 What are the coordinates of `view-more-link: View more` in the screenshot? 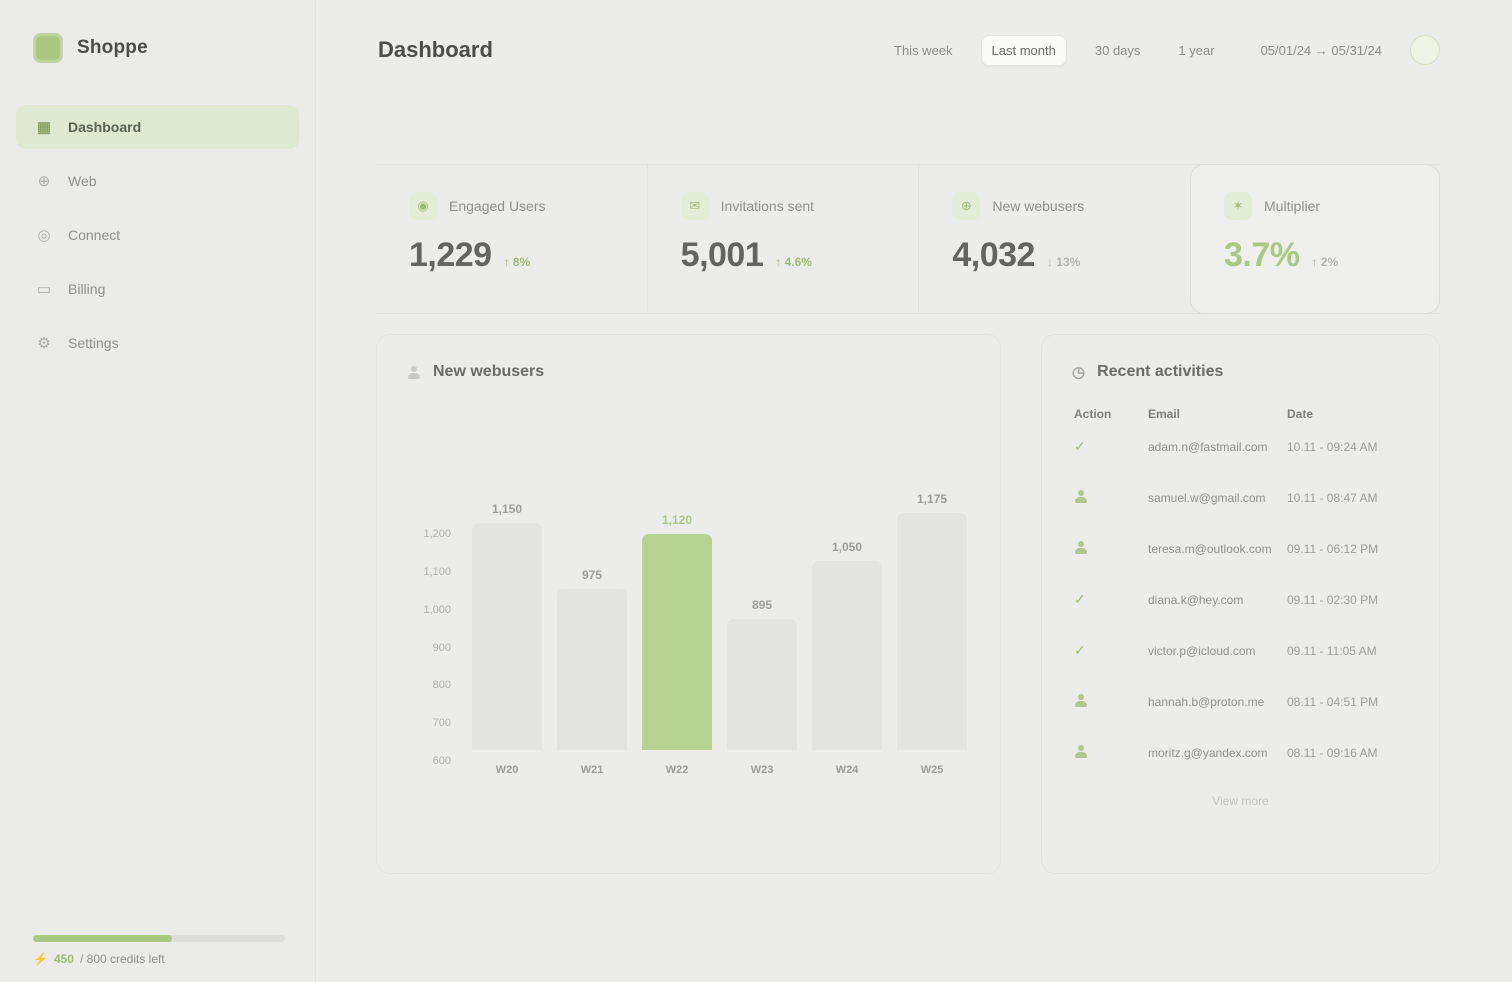 It's located at (1240, 801).